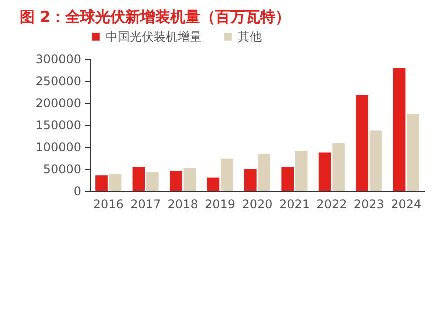 This screenshot has width=441, height=323. What do you see at coordinates (62, 169) in the screenshot?
I see `y-tick-label: 50000` at bounding box center [62, 169].